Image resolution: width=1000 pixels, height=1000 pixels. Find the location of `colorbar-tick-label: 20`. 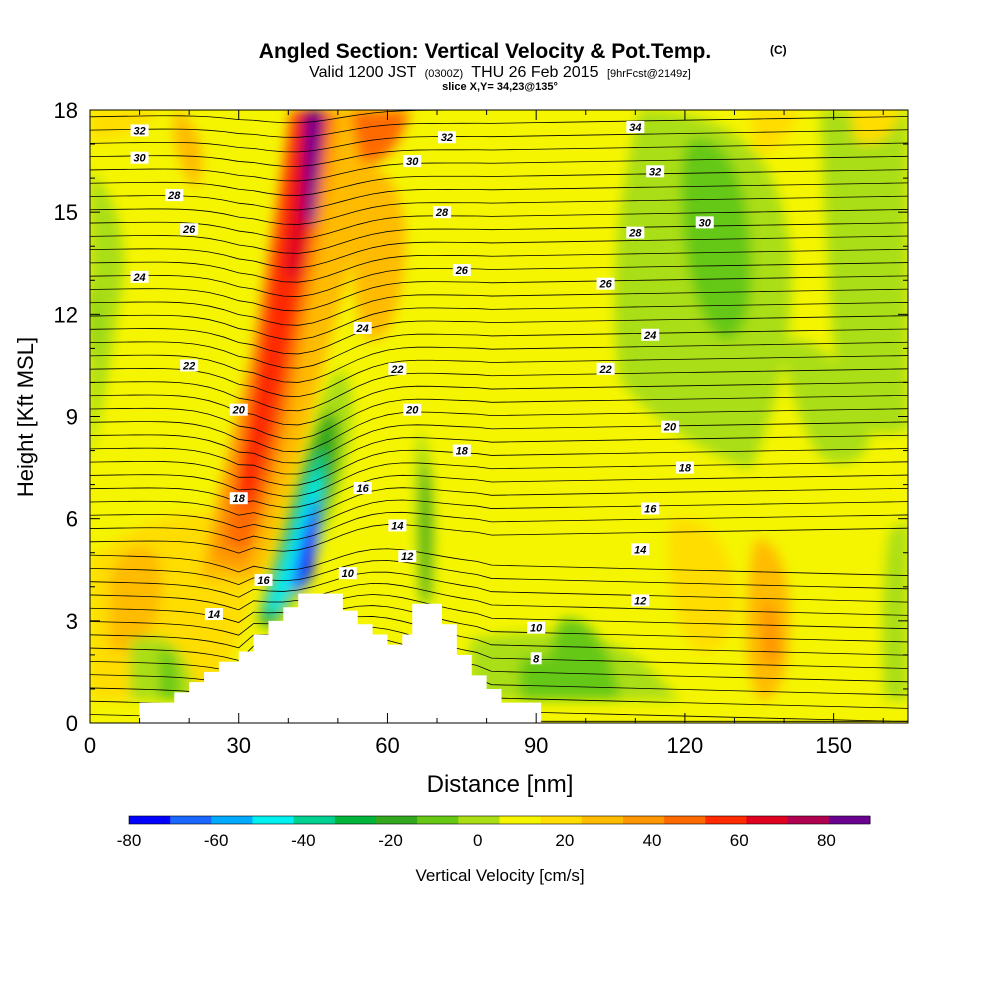

colorbar-tick-label: 20 is located at coordinates (564, 840).